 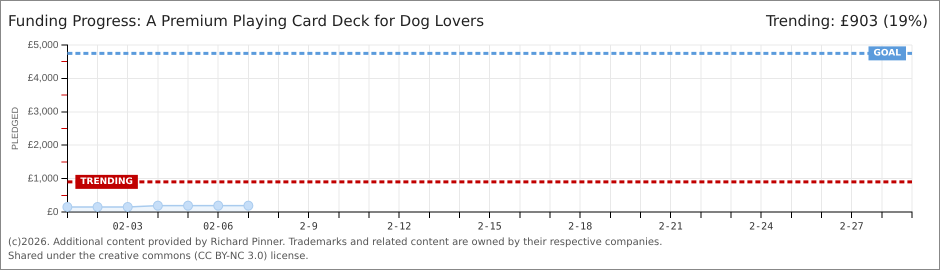 I want to click on x-tick-label: 2-18, so click(x=580, y=227).